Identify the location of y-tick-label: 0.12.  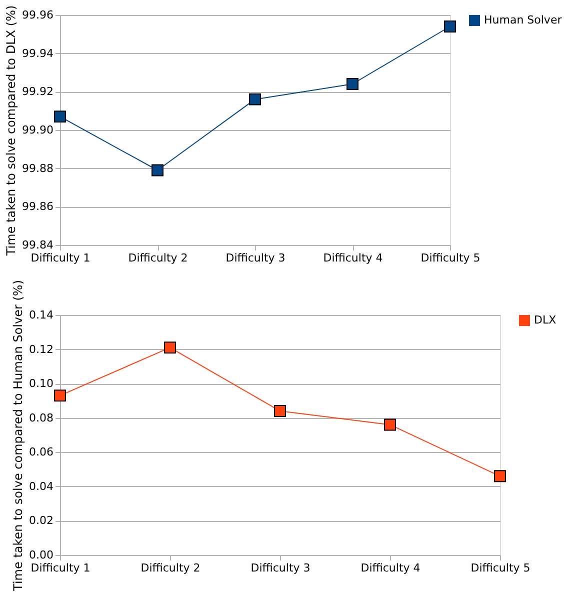
(41, 349).